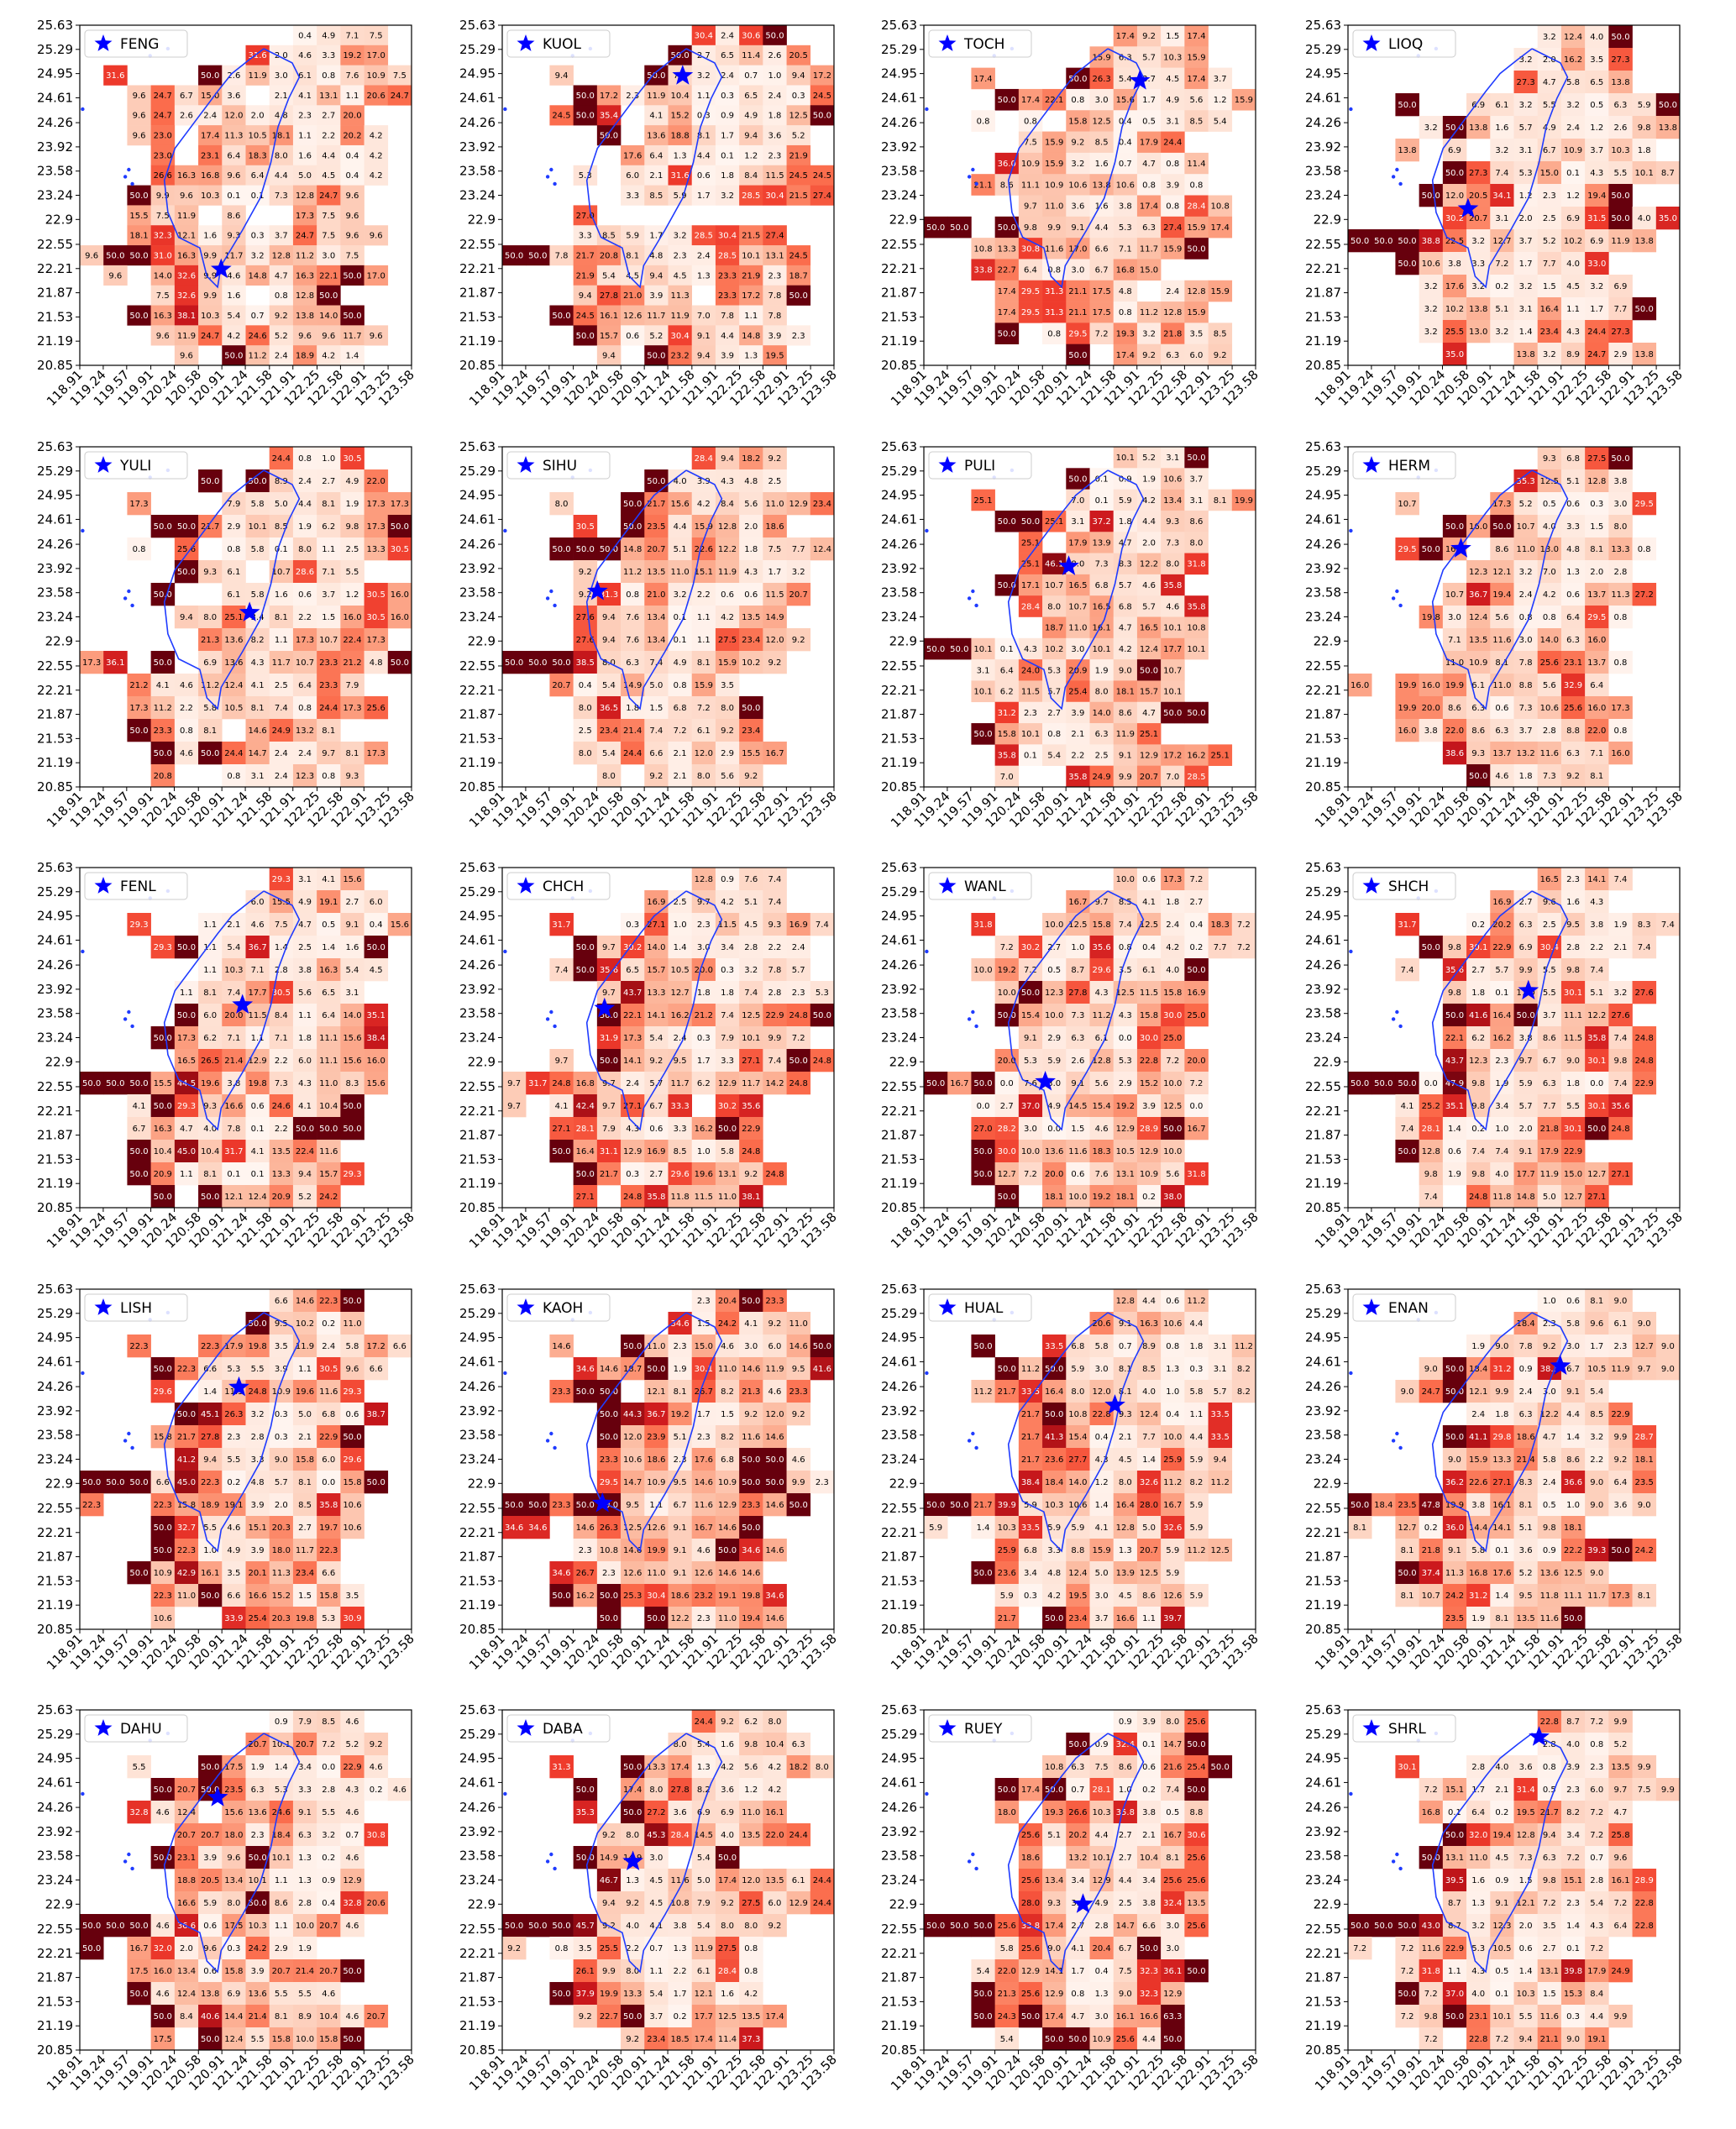 The height and width of the screenshot is (2129, 1736). What do you see at coordinates (210, 1392) in the screenshot?
I see `cell-value-label: 1.4` at bounding box center [210, 1392].